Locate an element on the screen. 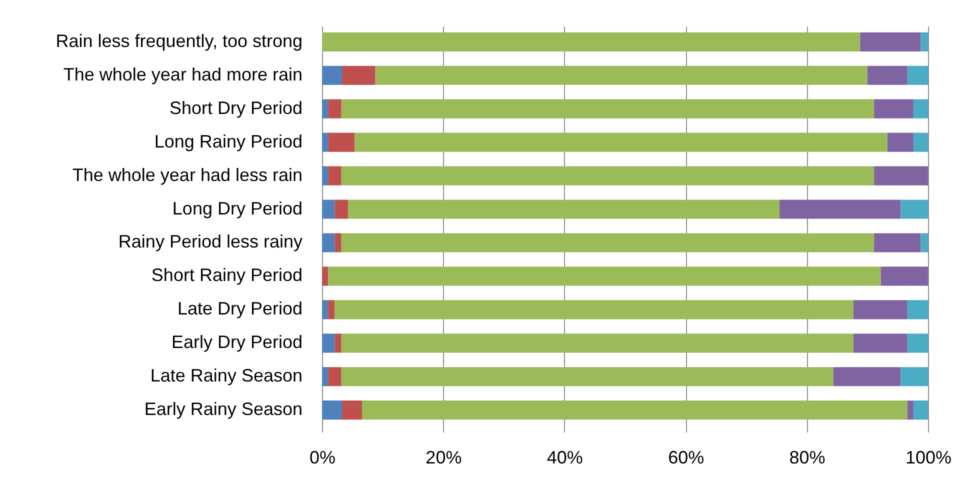  x-tick-label: 100% is located at coordinates (928, 458).